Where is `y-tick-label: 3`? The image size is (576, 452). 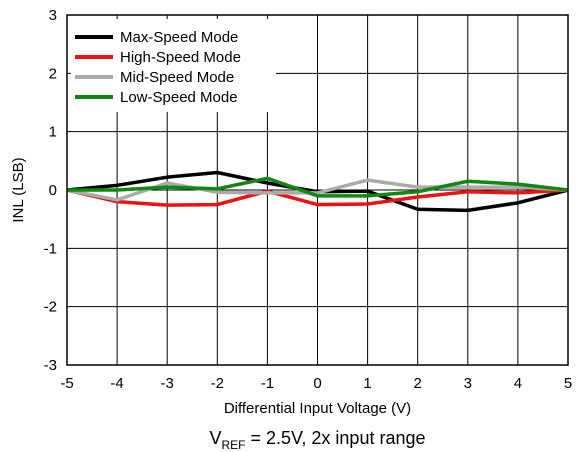 y-tick-label: 3 is located at coordinates (53, 15).